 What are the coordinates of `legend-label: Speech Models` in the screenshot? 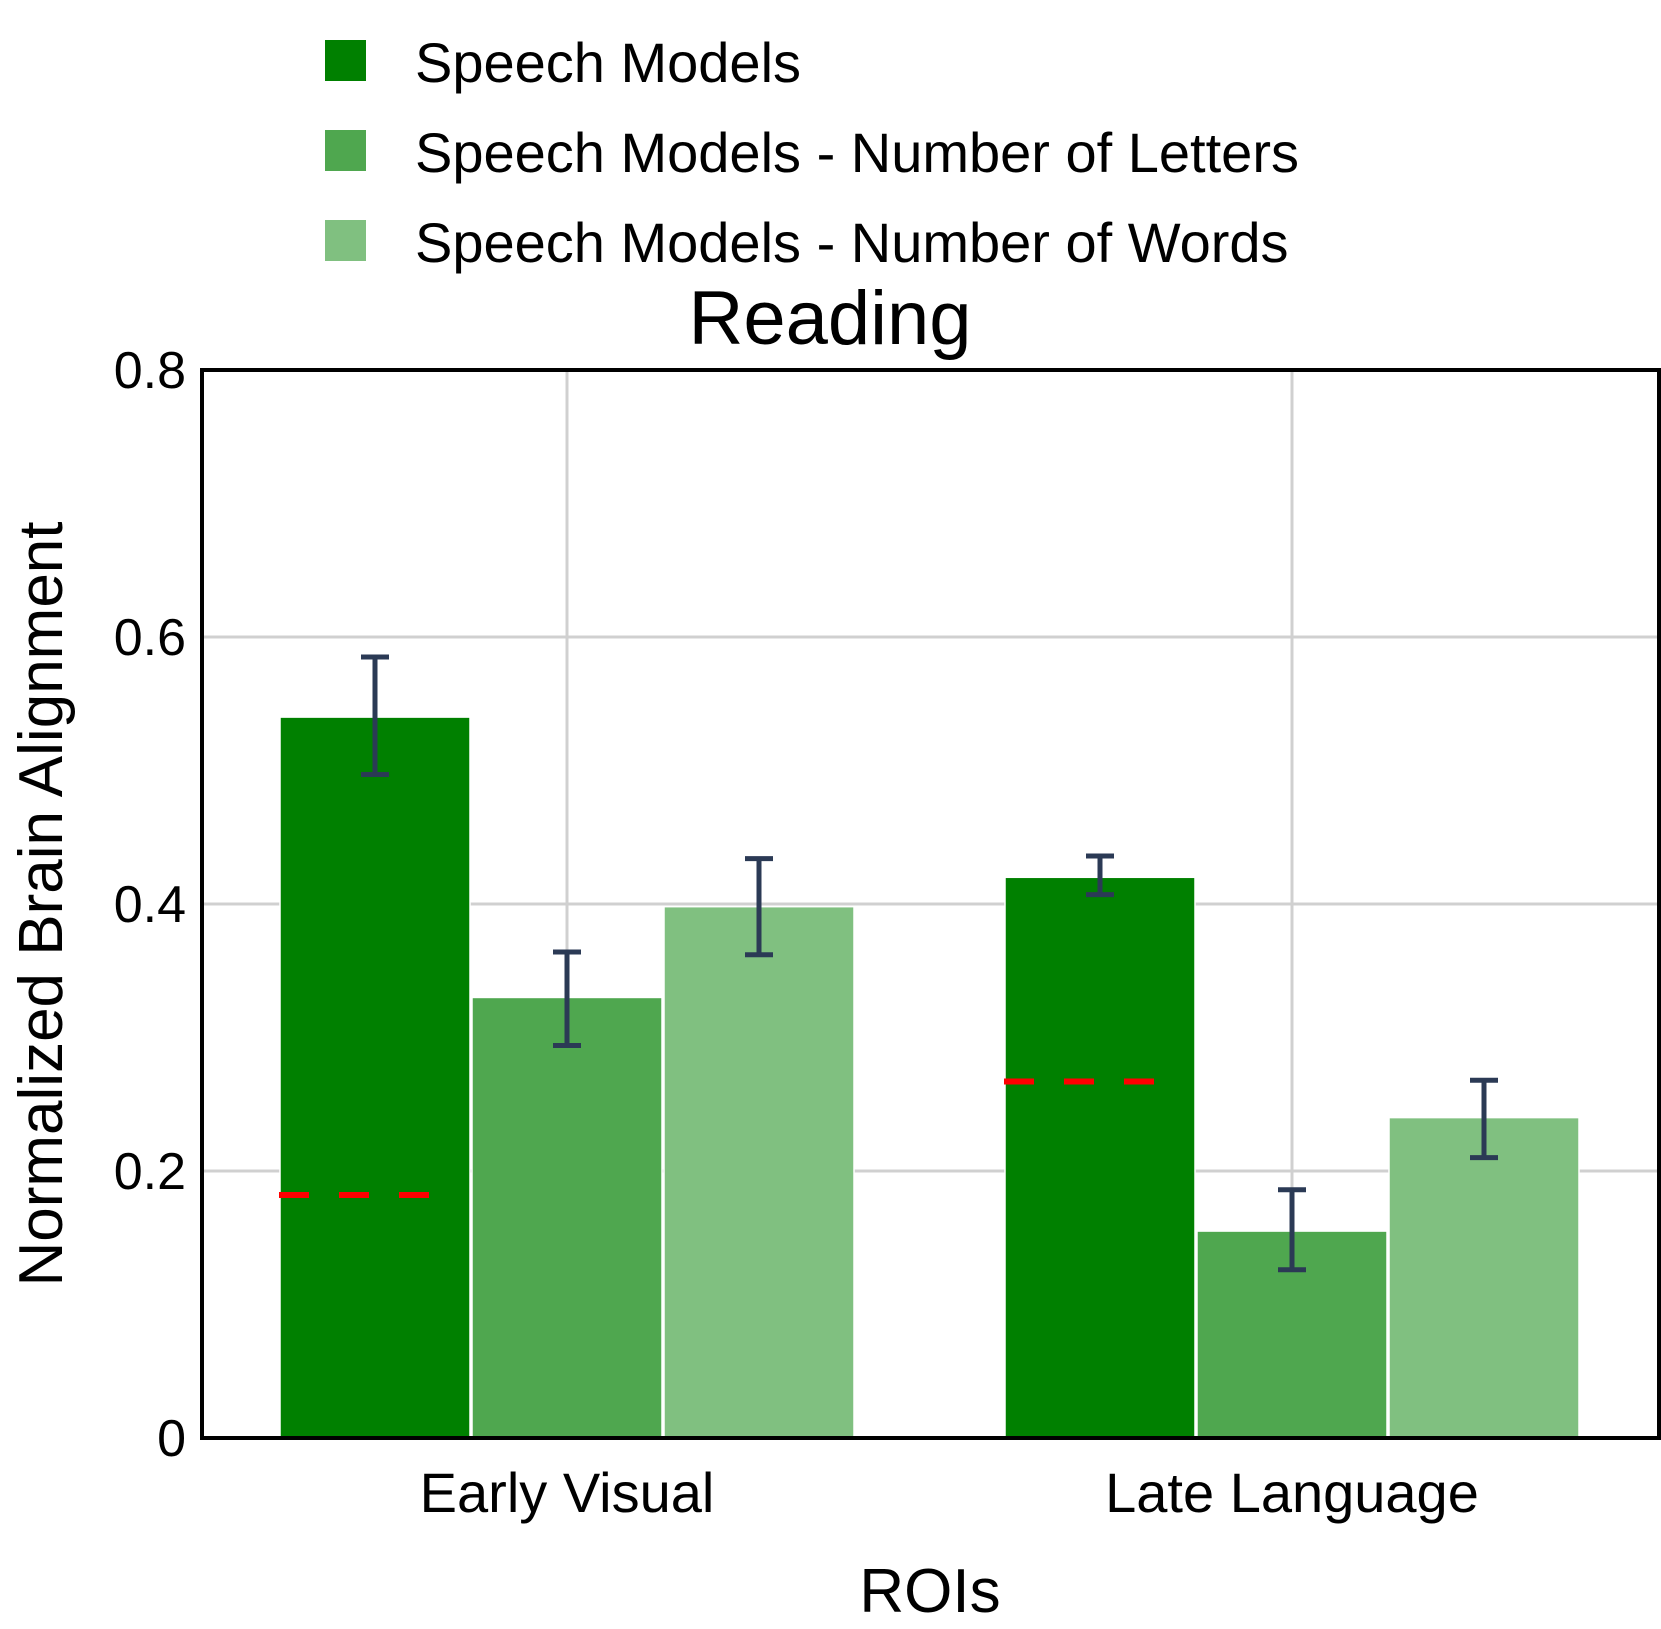 It's located at (608, 62).